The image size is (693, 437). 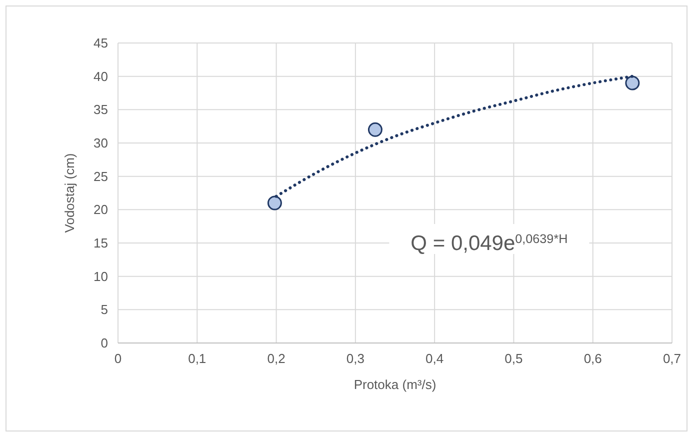 What do you see at coordinates (513, 358) in the screenshot?
I see `x-tick-label: 0,5` at bounding box center [513, 358].